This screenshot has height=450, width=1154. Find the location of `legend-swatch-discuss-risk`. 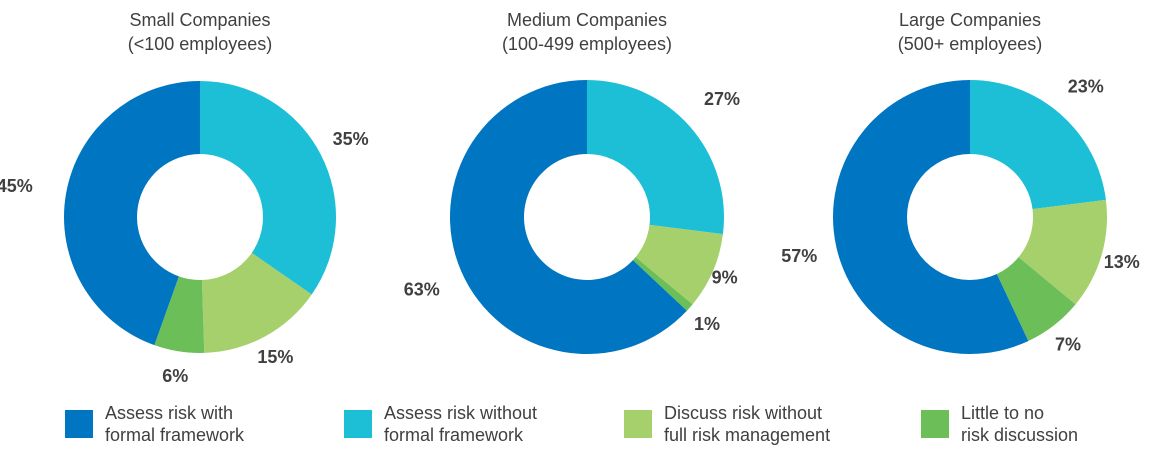

legend-swatch-discuss-risk is located at coordinates (638, 424).